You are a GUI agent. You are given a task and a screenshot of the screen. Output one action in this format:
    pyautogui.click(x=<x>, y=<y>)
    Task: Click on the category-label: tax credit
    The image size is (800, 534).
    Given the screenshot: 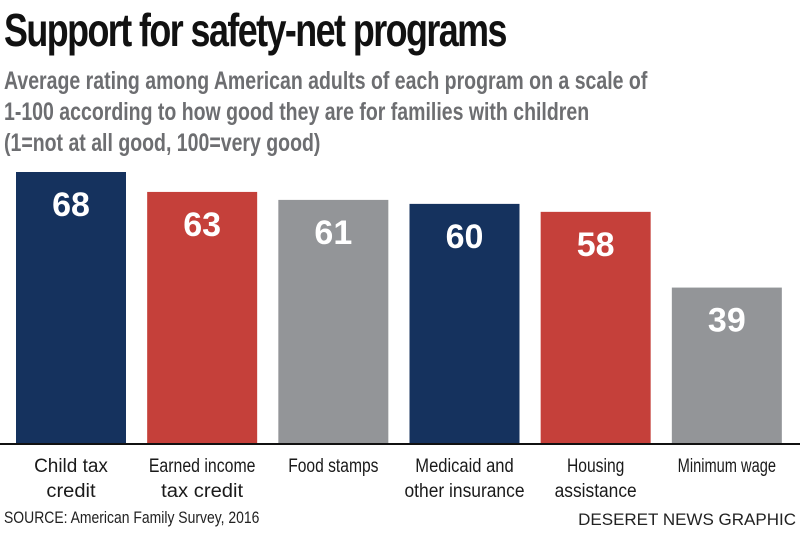 What is the action you would take?
    pyautogui.click(x=202, y=491)
    